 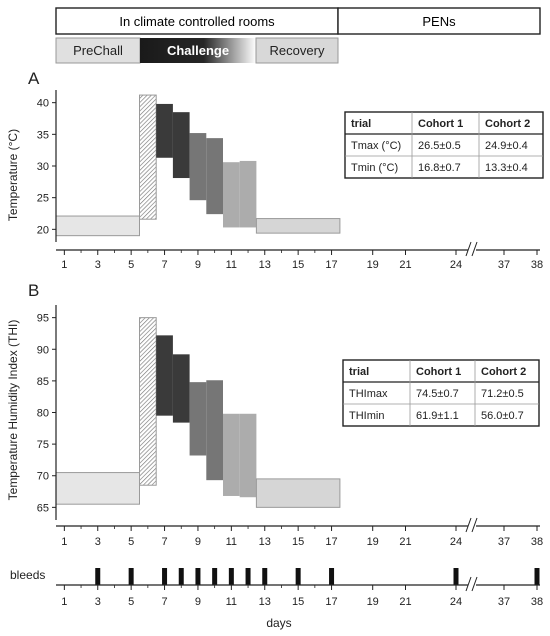 I want to click on table-frame, so click(x=444, y=145).